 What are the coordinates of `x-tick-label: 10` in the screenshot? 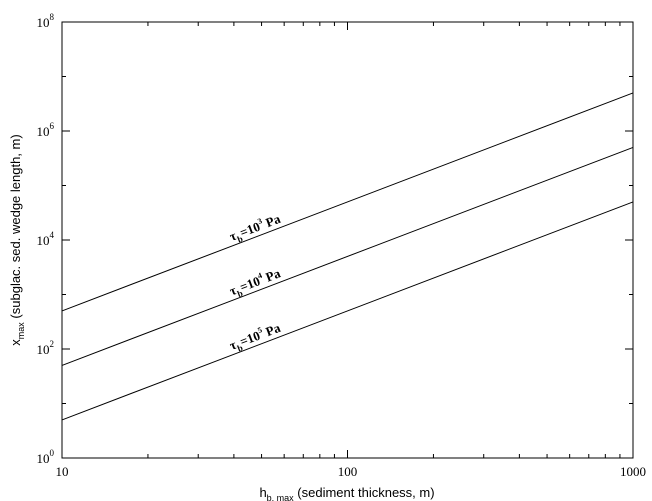 It's located at (62, 471).